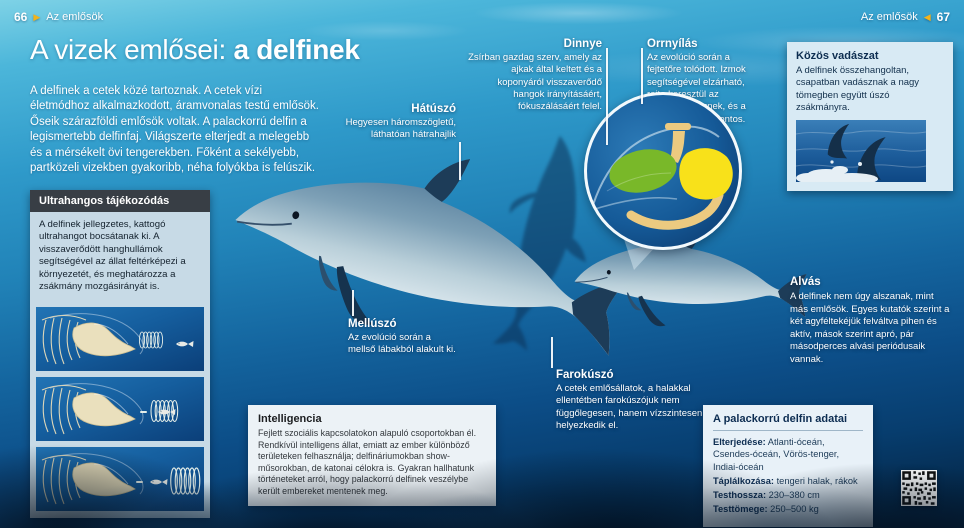  What do you see at coordinates (120, 201) in the screenshot?
I see `echolocation-box-title: Ultrahangos tájékozódás` at bounding box center [120, 201].